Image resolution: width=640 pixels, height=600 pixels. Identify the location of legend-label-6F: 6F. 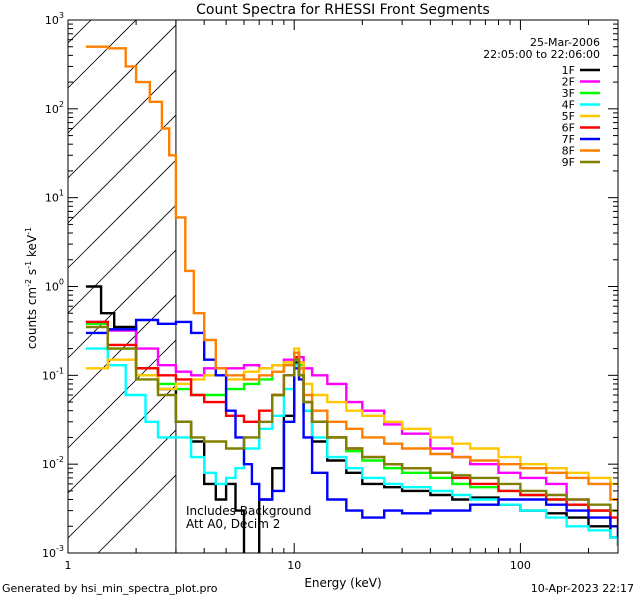
(568, 128).